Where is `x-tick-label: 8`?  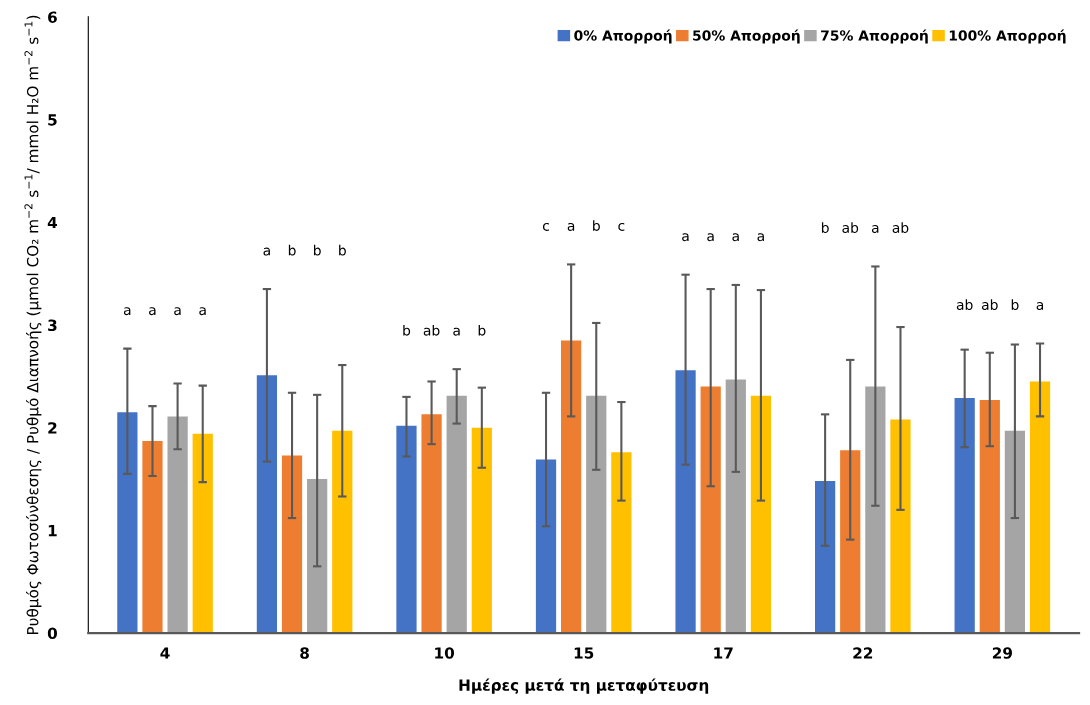
x-tick-label: 8 is located at coordinates (304, 653).